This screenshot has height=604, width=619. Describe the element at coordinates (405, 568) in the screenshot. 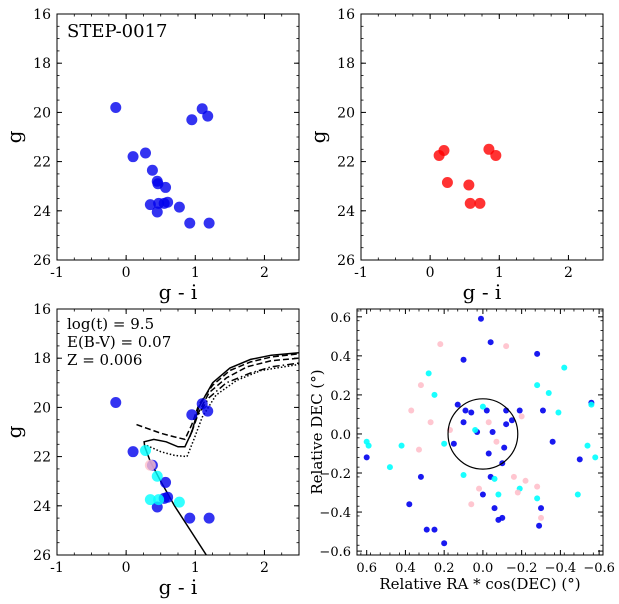

I see `x-tick-label: 0.4` at that location.